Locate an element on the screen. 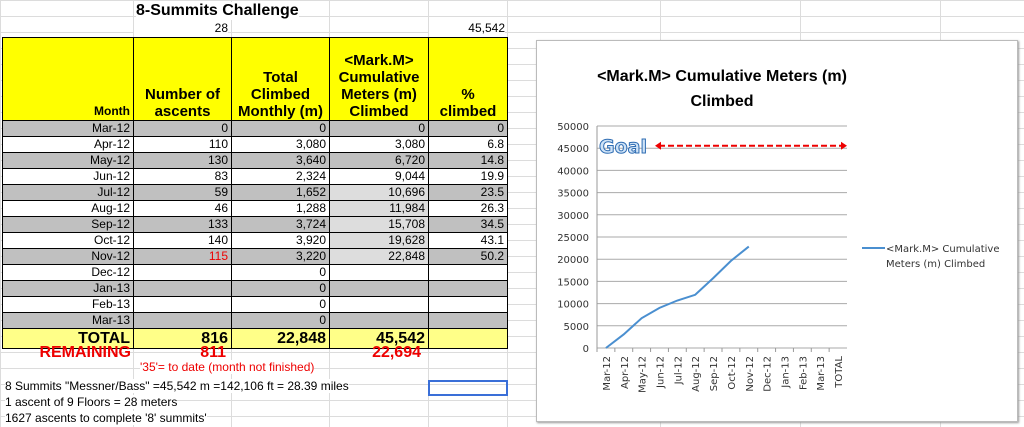 This screenshot has height=427, width=1024. cell-cumulative: 3,080 is located at coordinates (379, 144).